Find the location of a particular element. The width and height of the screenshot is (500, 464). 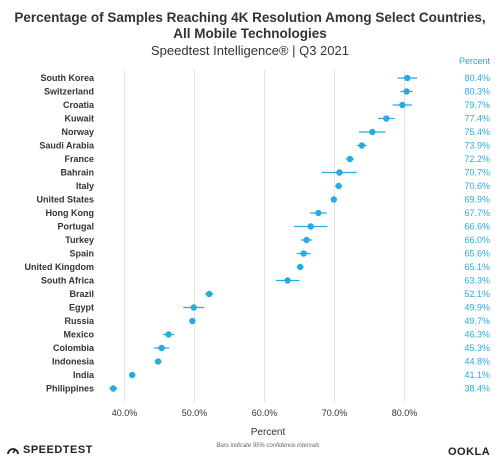

value-label: 63.3% is located at coordinates (477, 281).